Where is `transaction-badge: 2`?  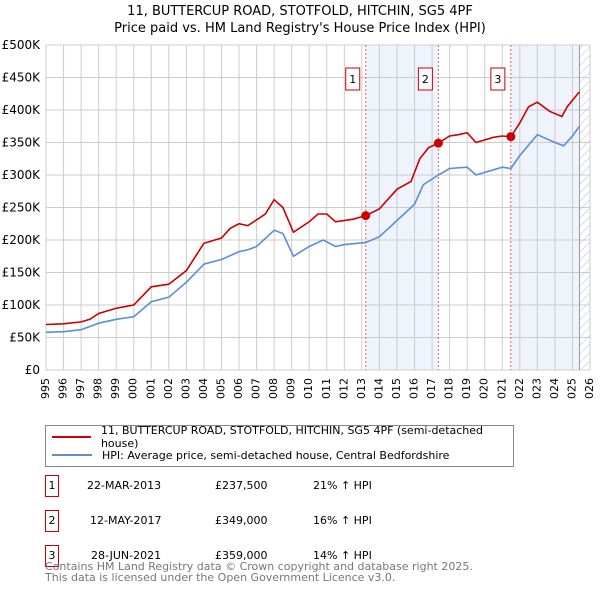 transaction-badge: 2 is located at coordinates (52, 521).